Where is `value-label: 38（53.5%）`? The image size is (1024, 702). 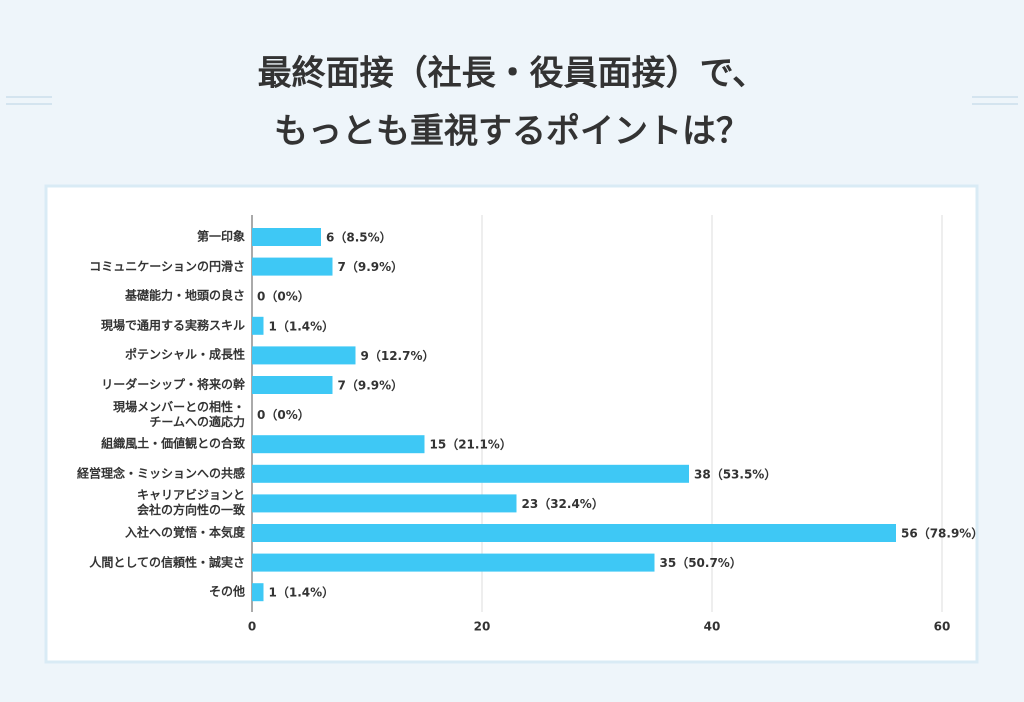 value-label: 38（53.5%） is located at coordinates (735, 473).